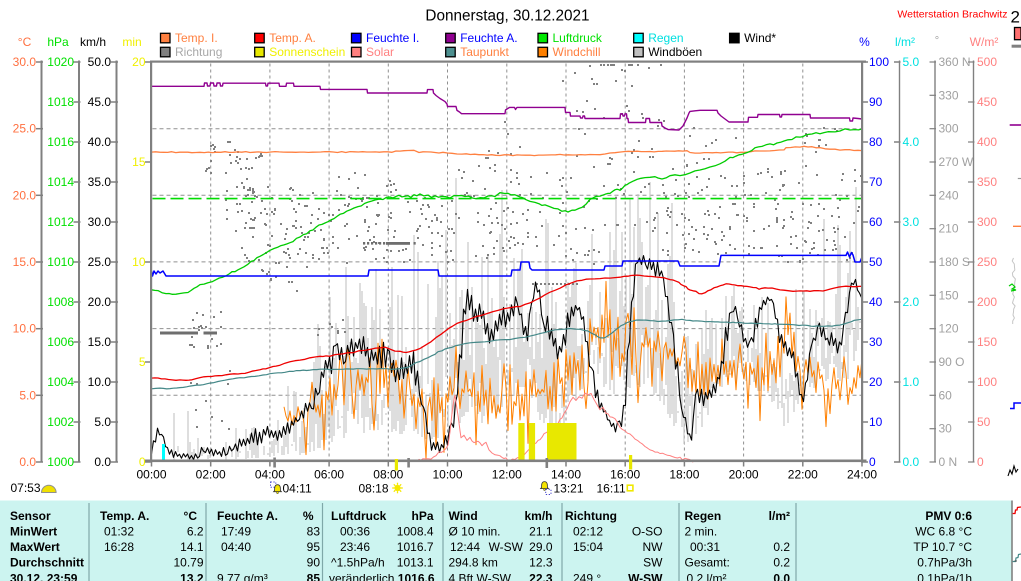 Image resolution: width=1021 pixels, height=581 pixels. Describe the element at coordinates (151, 475) in the screenshot. I see `svg-text: 00:00` at that location.